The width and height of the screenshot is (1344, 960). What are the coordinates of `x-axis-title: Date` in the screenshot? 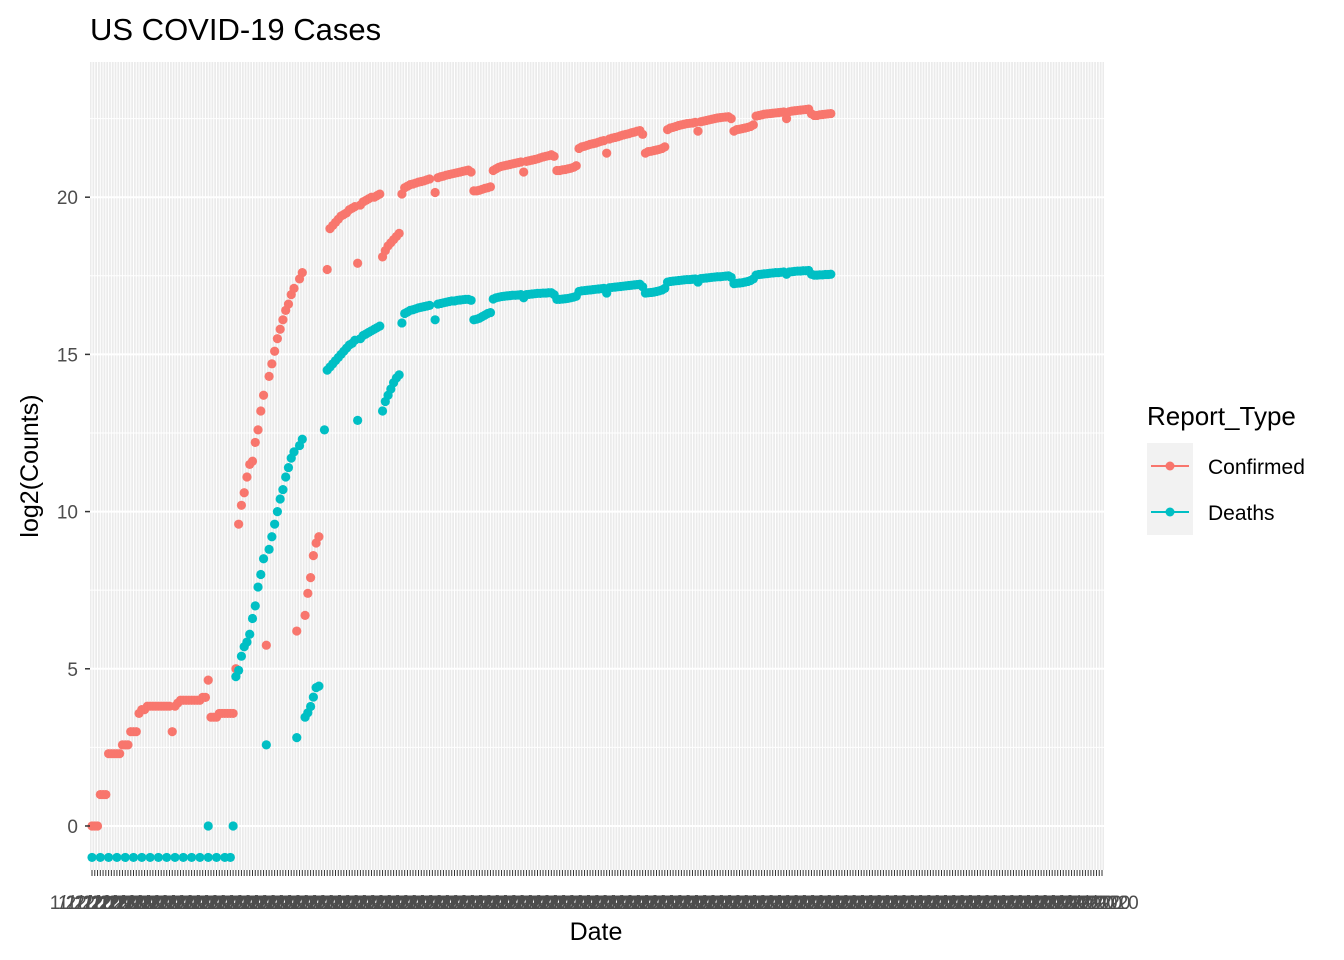 It's located at (596, 932).